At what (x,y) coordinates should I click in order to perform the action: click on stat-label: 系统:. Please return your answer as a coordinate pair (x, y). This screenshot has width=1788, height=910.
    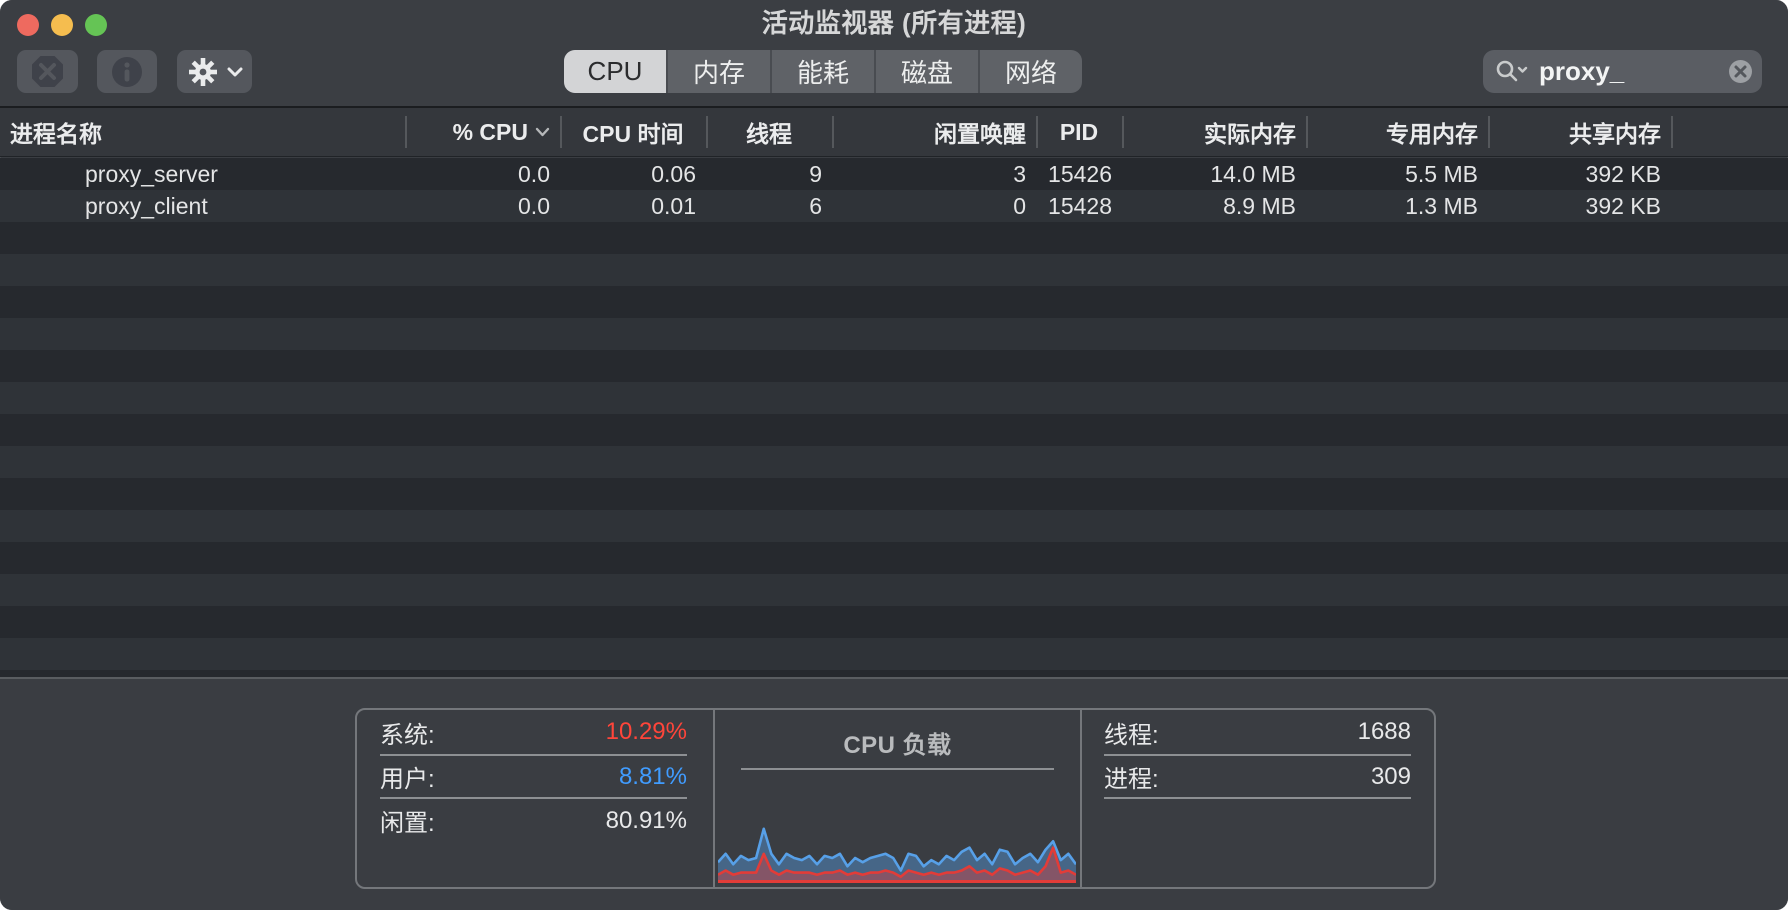
    Looking at the image, I should click on (407, 735).